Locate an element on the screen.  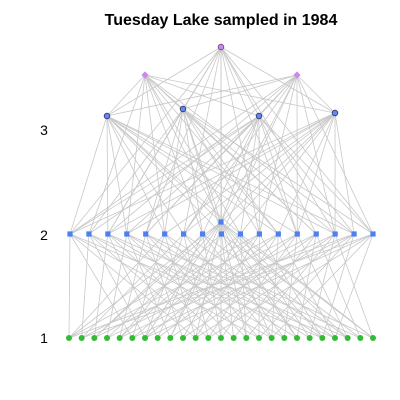
diagram-title: Tuesday Lake sampled in 1984 is located at coordinates (221, 20).